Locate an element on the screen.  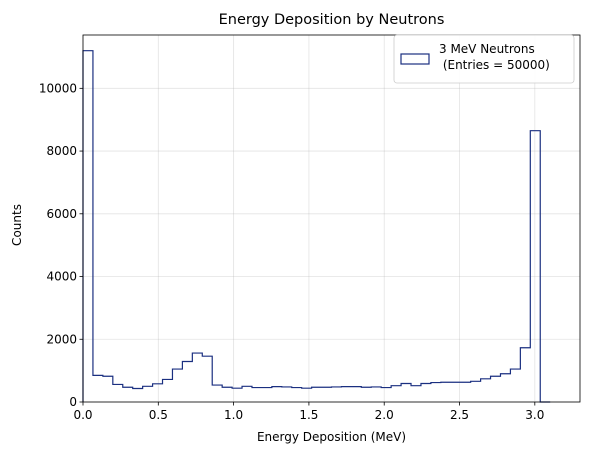
x-tick-label: 2.0 is located at coordinates (384, 415).